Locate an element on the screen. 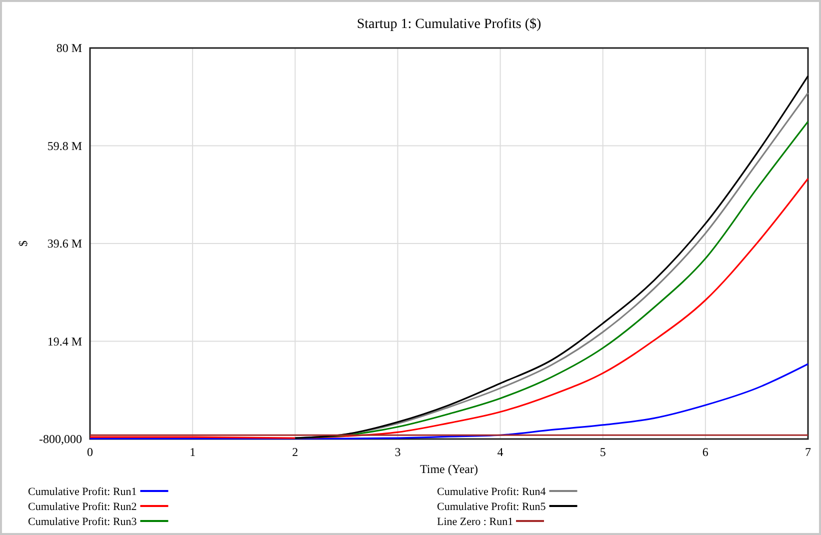 This screenshot has height=535, width=821. y-tick-label: 59.8 M is located at coordinates (64, 145).